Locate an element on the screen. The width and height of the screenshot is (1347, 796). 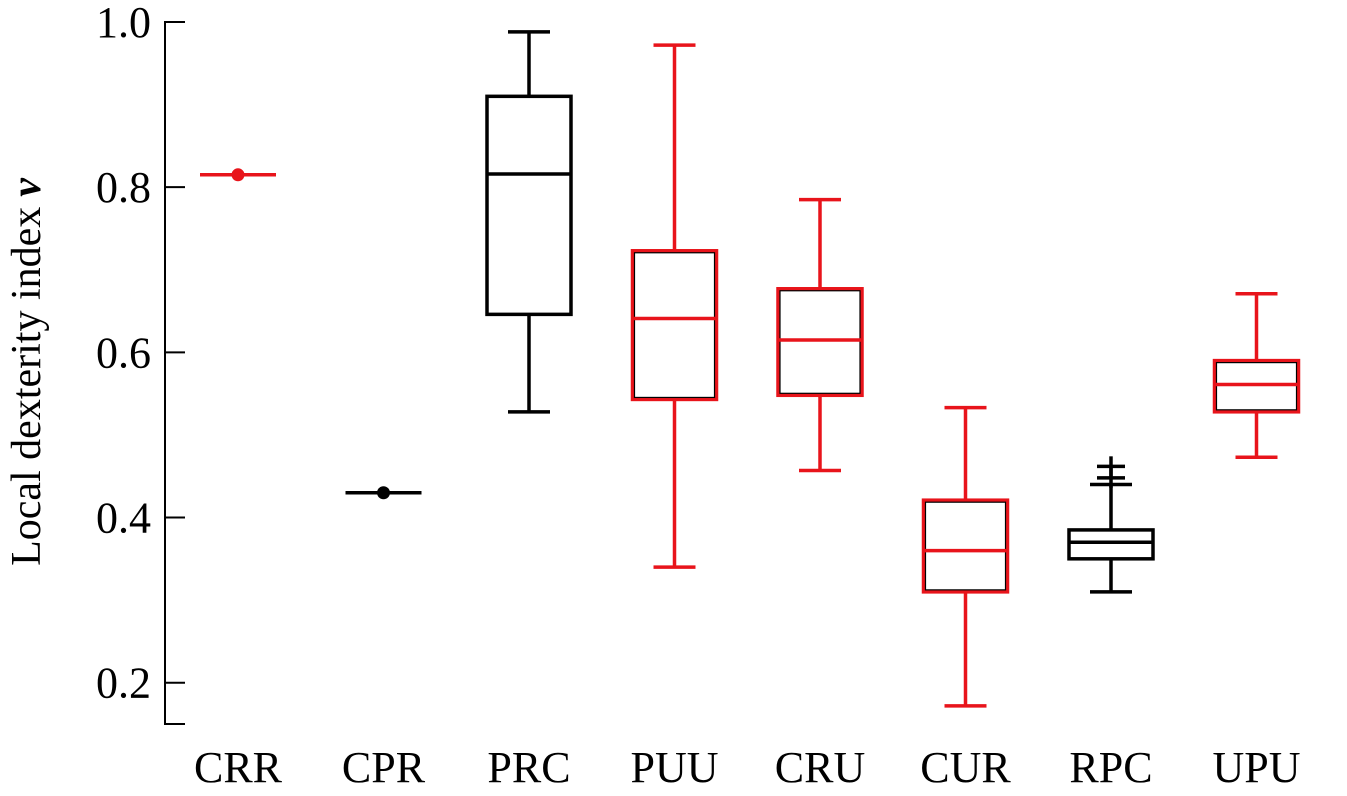
series-crr is located at coordinates (238, 175).